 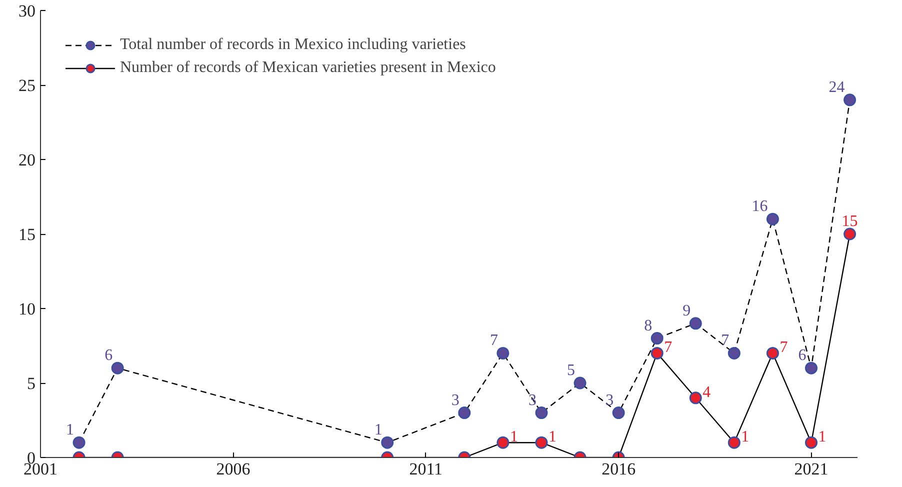 I want to click on y-tick-label: 30, so click(x=27, y=11).